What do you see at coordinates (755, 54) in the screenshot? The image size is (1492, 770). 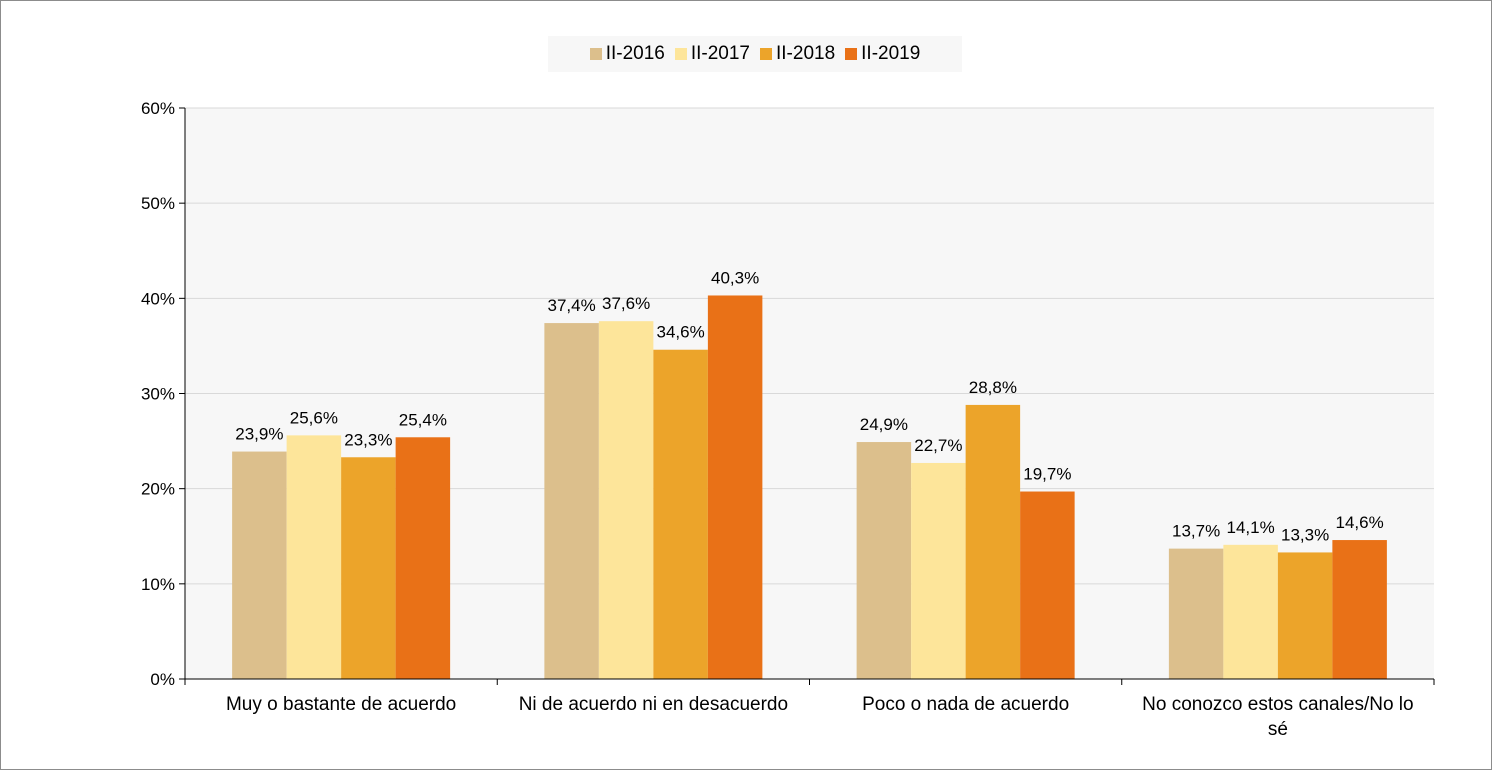 I see `legend: II-2016 II-2017 II-2018 II-2019` at bounding box center [755, 54].